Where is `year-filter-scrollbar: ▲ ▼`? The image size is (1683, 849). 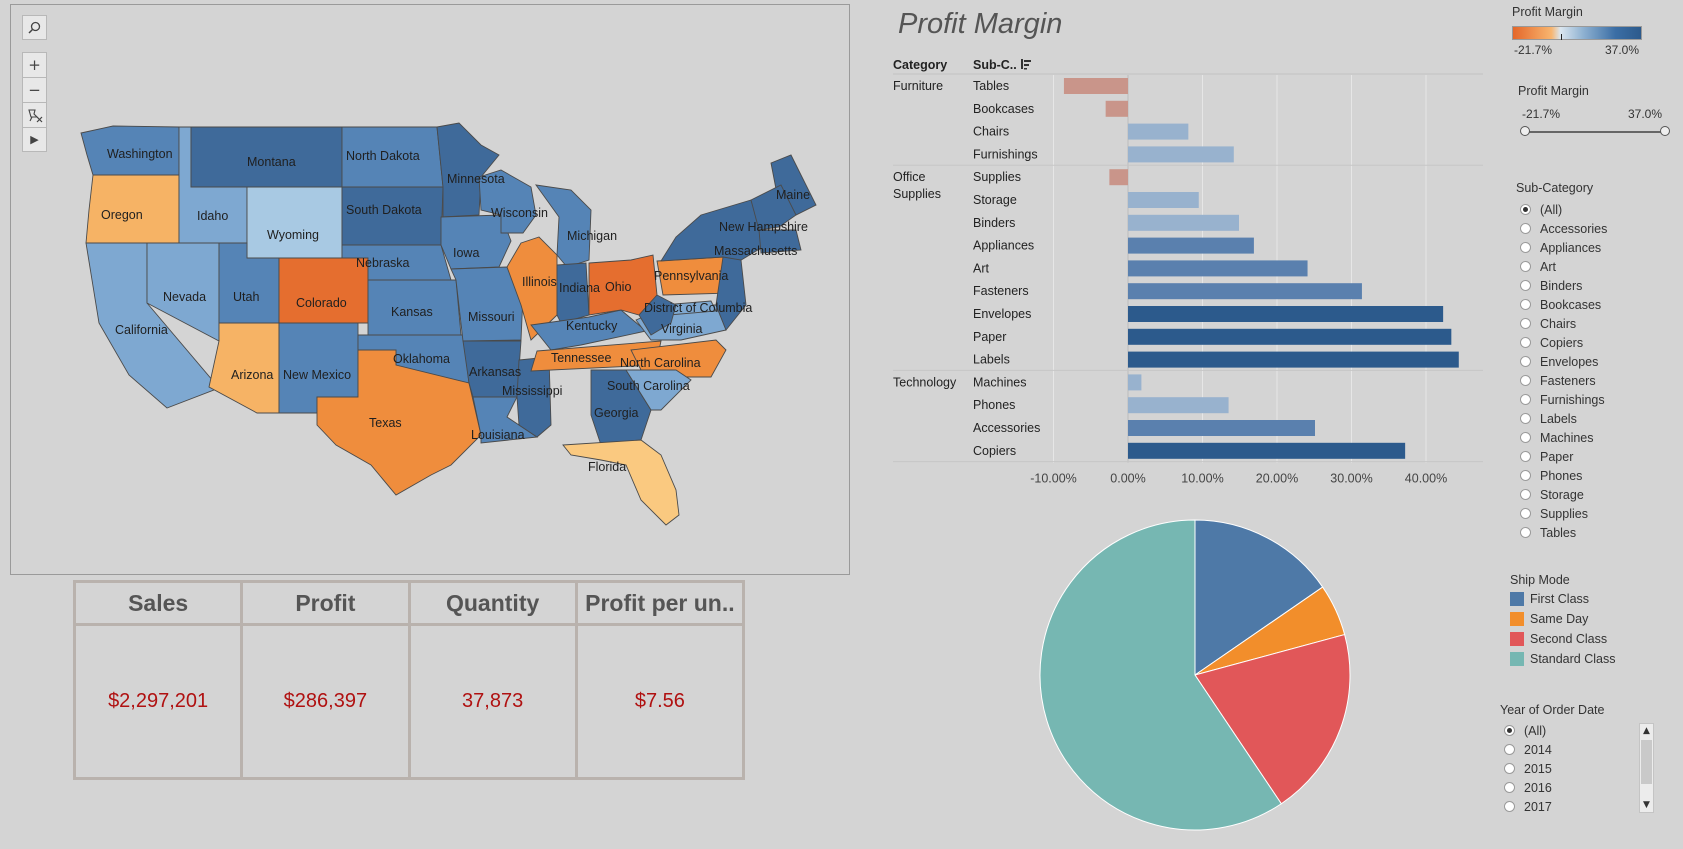
year-filter-scrollbar: ▲ ▼ is located at coordinates (1646, 768).